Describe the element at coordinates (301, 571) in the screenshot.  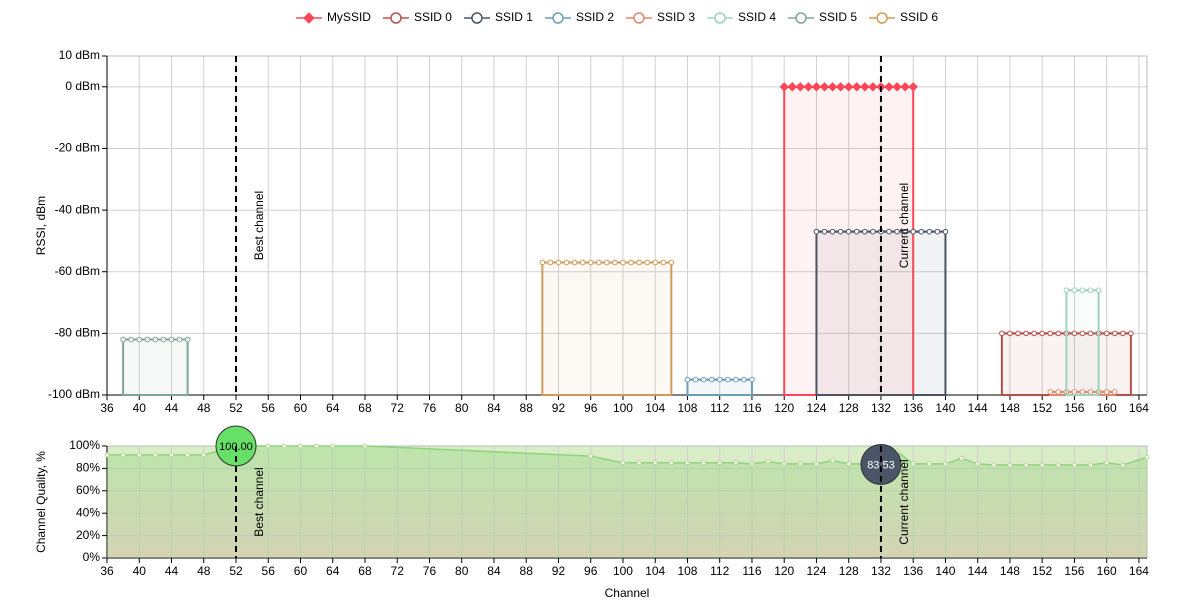
I see `x-tick-label: 60` at that location.